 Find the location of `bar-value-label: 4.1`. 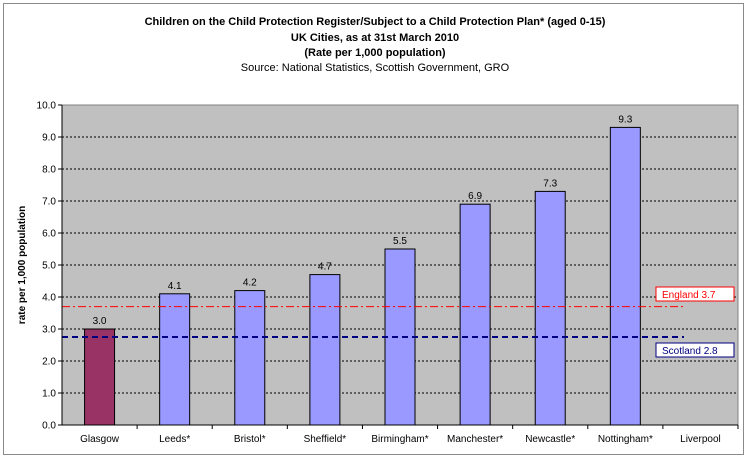

bar-value-label: 4.1 is located at coordinates (175, 286).